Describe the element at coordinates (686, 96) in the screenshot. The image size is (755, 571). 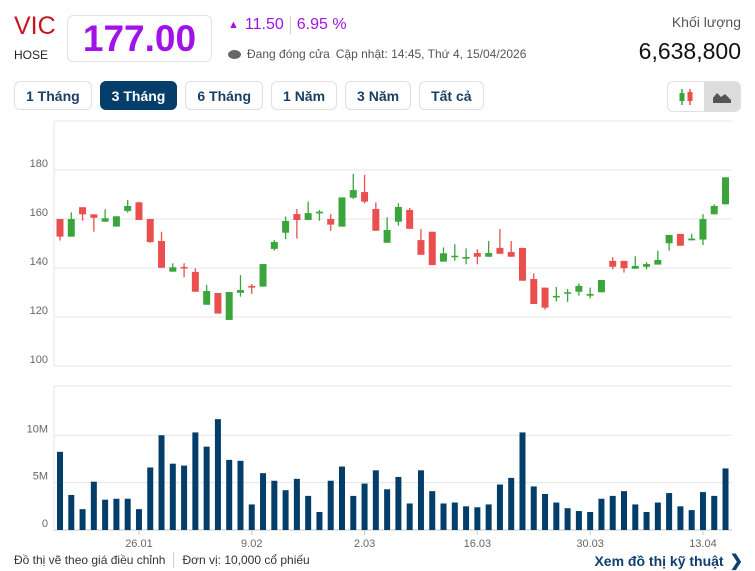
I see `candlestick-chart-button` at that location.